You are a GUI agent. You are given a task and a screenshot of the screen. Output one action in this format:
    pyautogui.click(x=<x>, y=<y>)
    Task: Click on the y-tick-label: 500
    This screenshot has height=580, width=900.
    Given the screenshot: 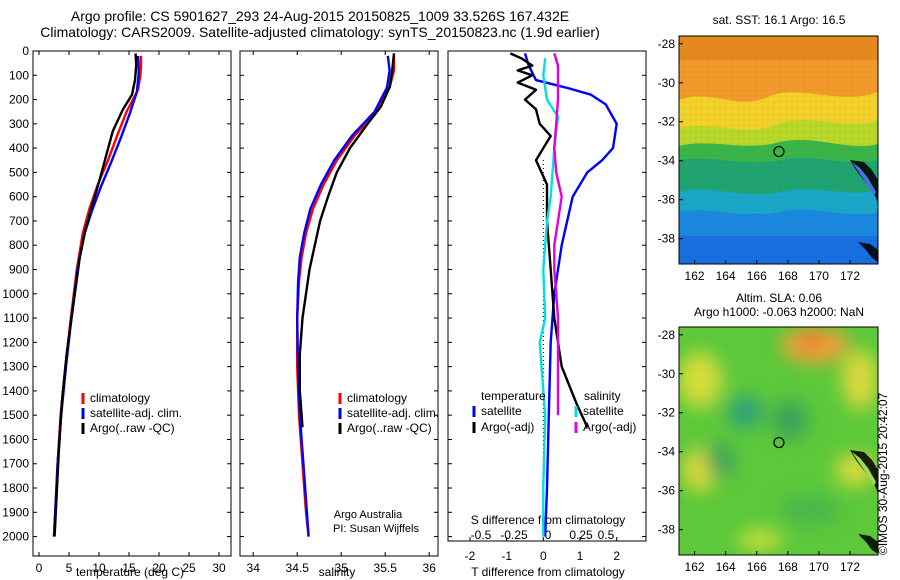 What is the action you would take?
    pyautogui.click(x=19, y=172)
    